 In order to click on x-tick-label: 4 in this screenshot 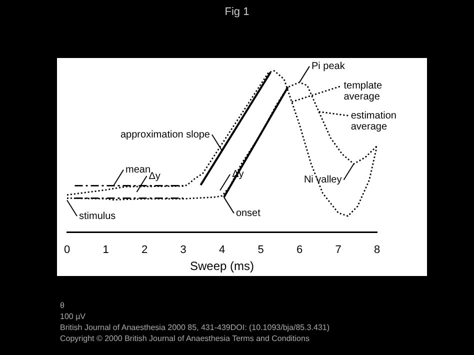, I will do `click(222, 250)`.